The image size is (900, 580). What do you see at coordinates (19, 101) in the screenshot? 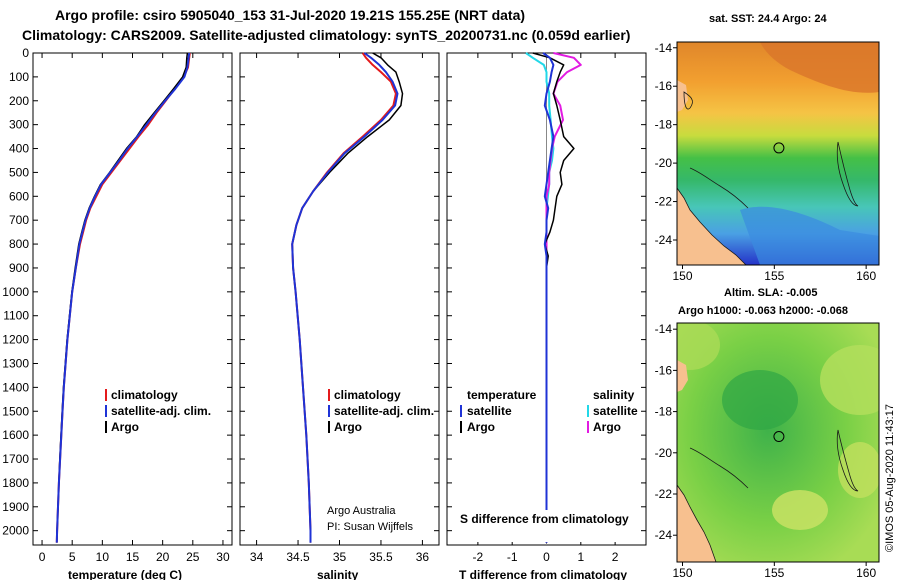
I see `depth-tick-label: 200` at bounding box center [19, 101].